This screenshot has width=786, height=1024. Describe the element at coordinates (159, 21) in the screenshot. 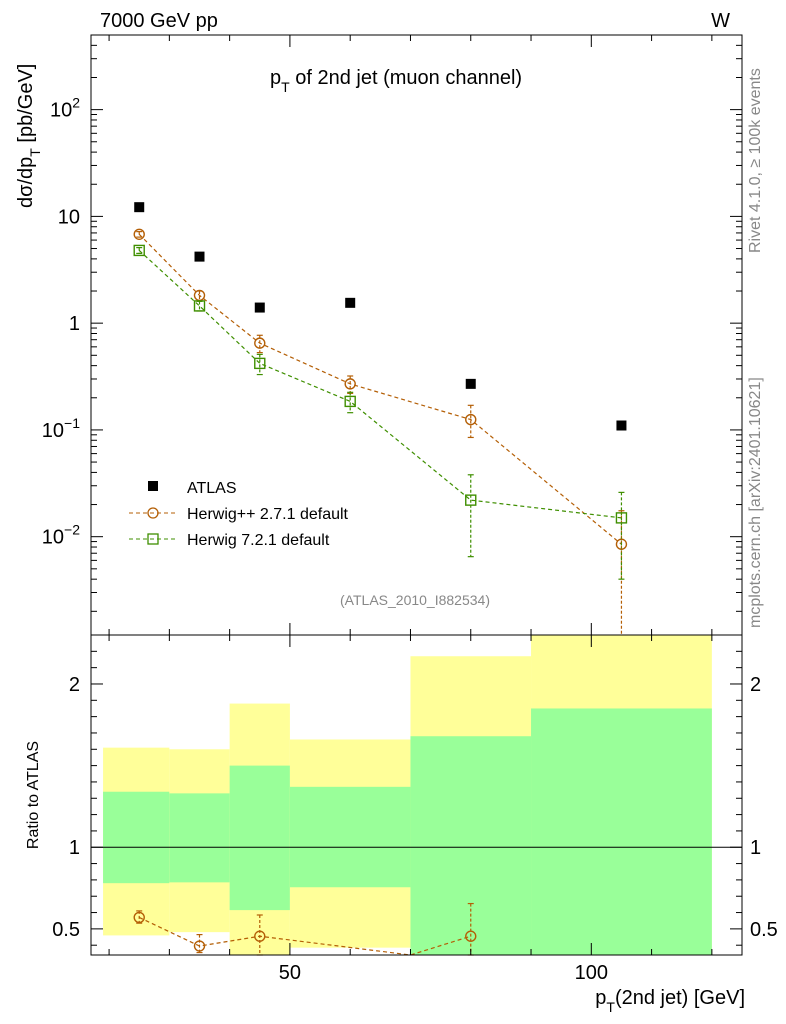

I see `header-left-label: 7000 GeV pp` at that location.